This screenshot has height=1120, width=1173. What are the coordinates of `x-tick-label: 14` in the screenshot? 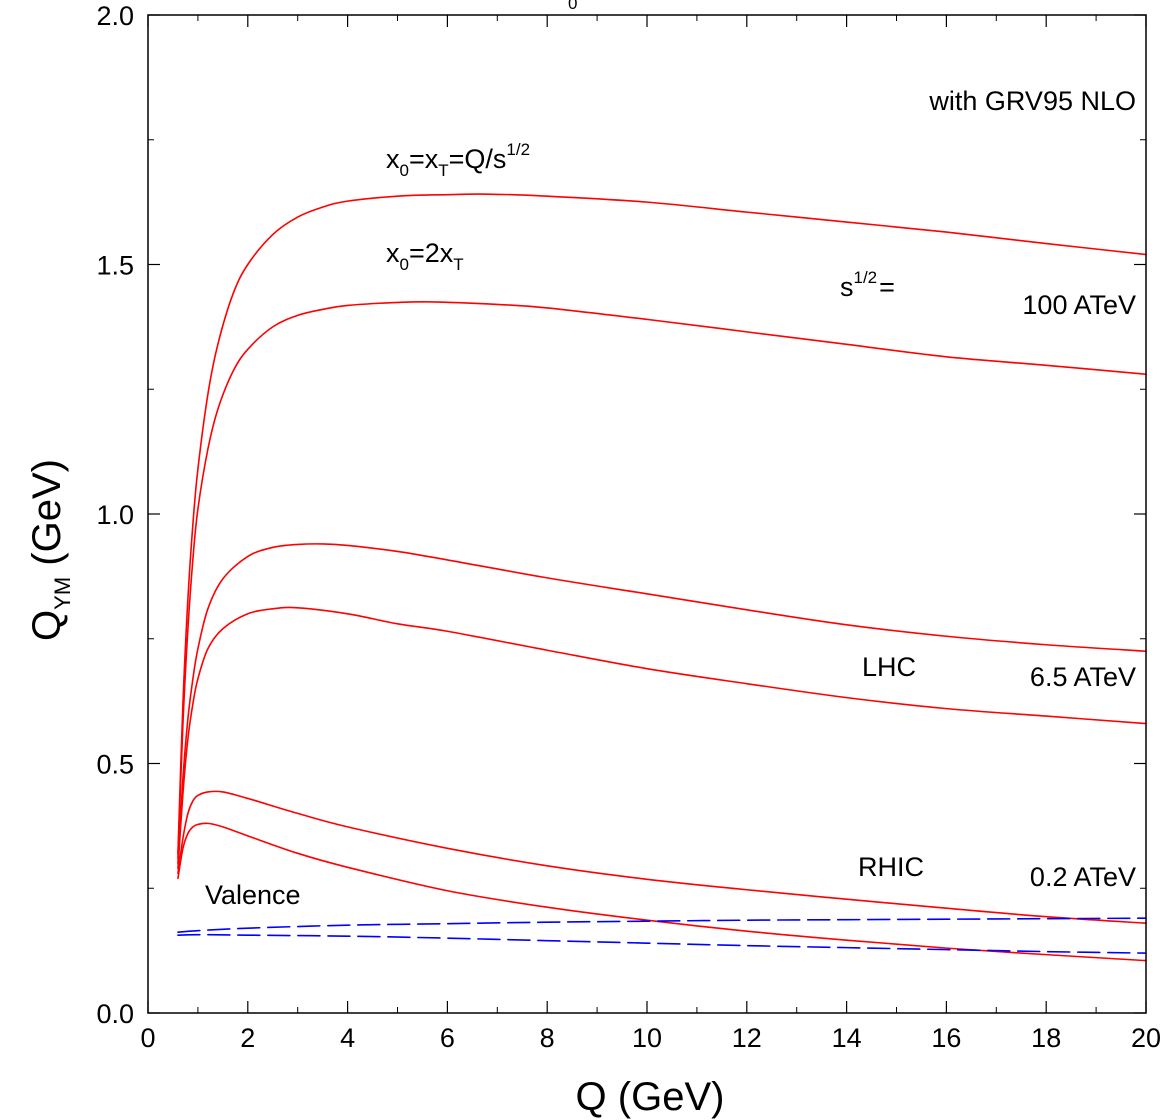 It's located at (847, 1038).